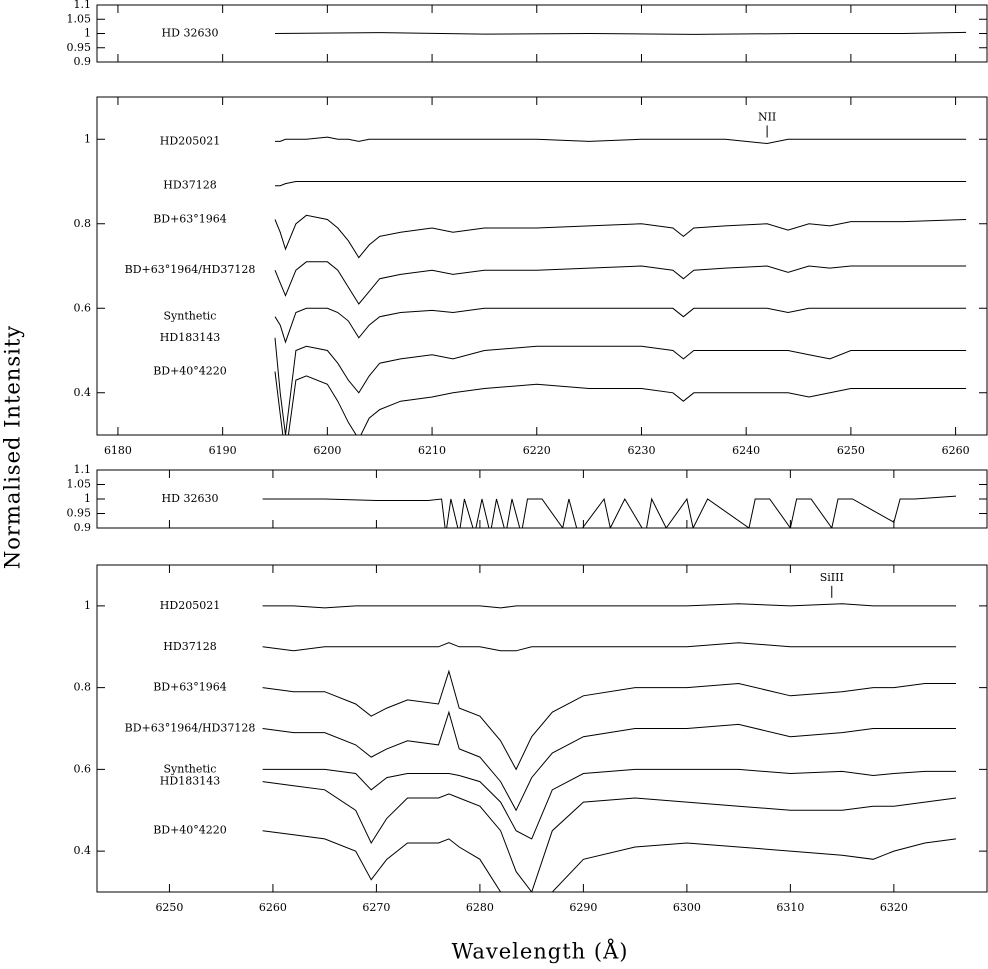  Describe the element at coordinates (790, 907) in the screenshot. I see `x-tick-label: 6310` at that location.